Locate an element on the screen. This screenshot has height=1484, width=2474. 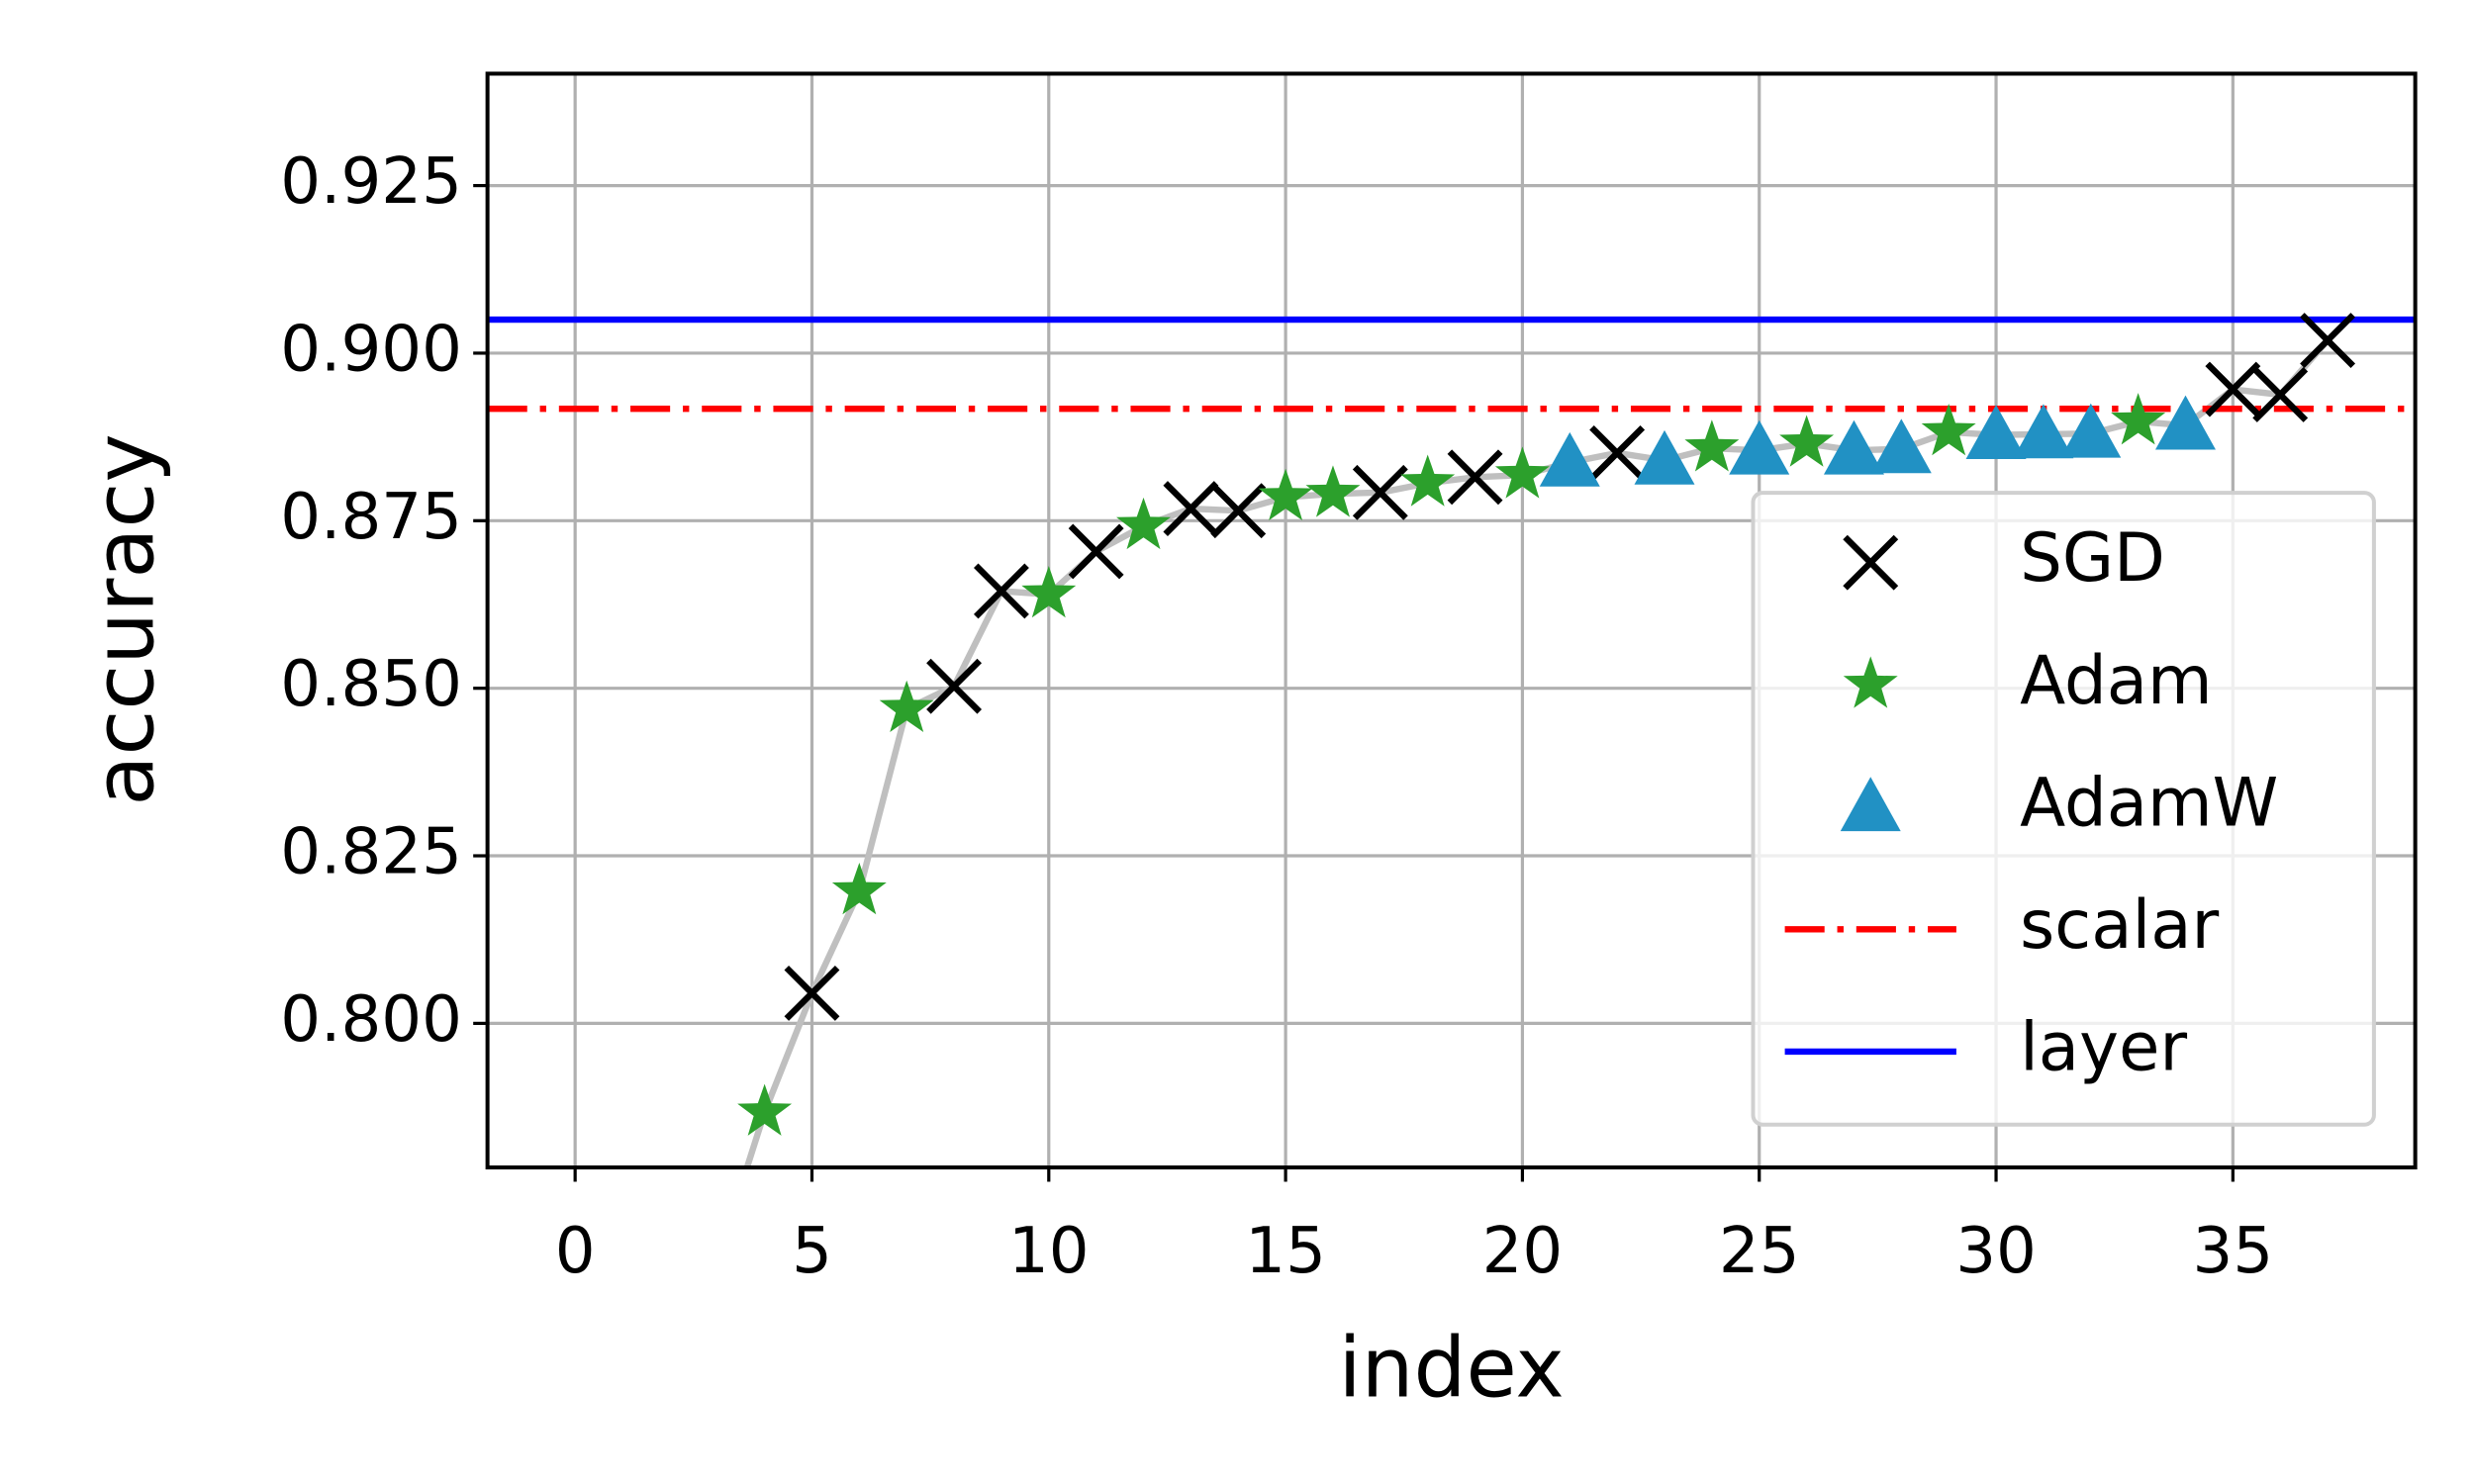
legend: SGD Adam AdamW scalar layer is located at coordinates (2063, 809).